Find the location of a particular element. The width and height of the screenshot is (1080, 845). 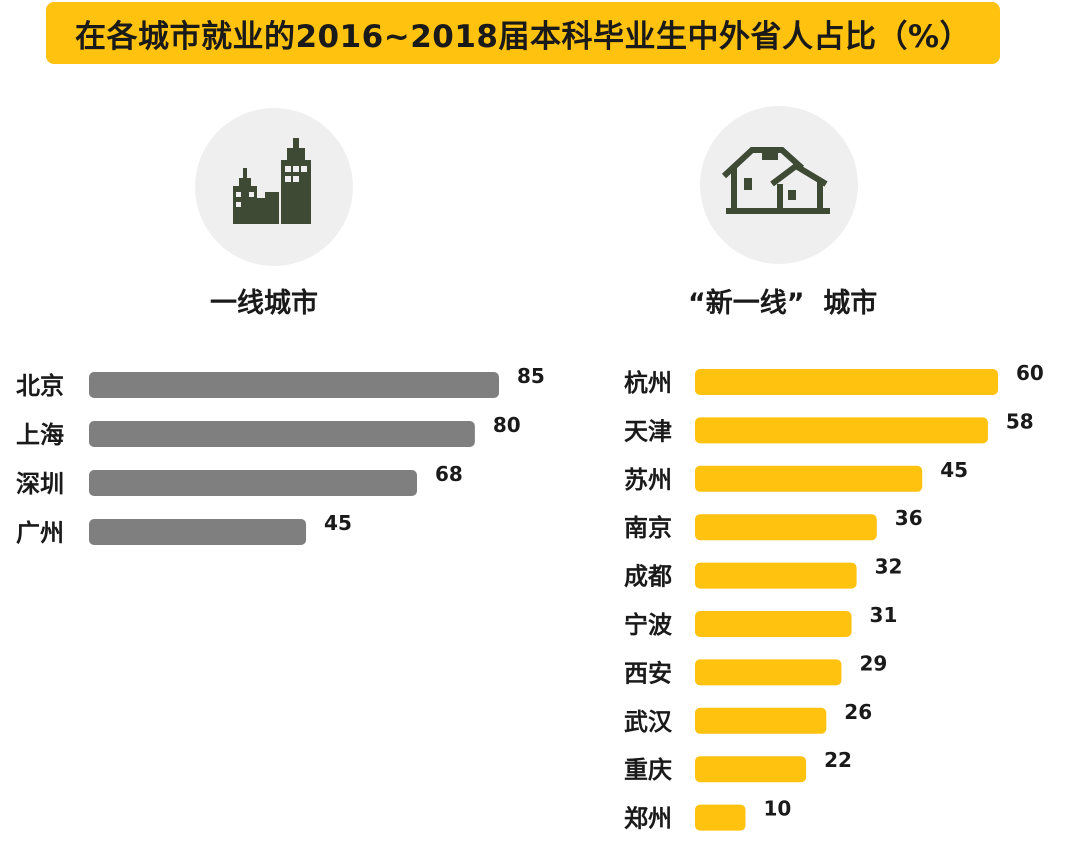

new-tier1-category-label: 南京 is located at coordinates (648, 528).